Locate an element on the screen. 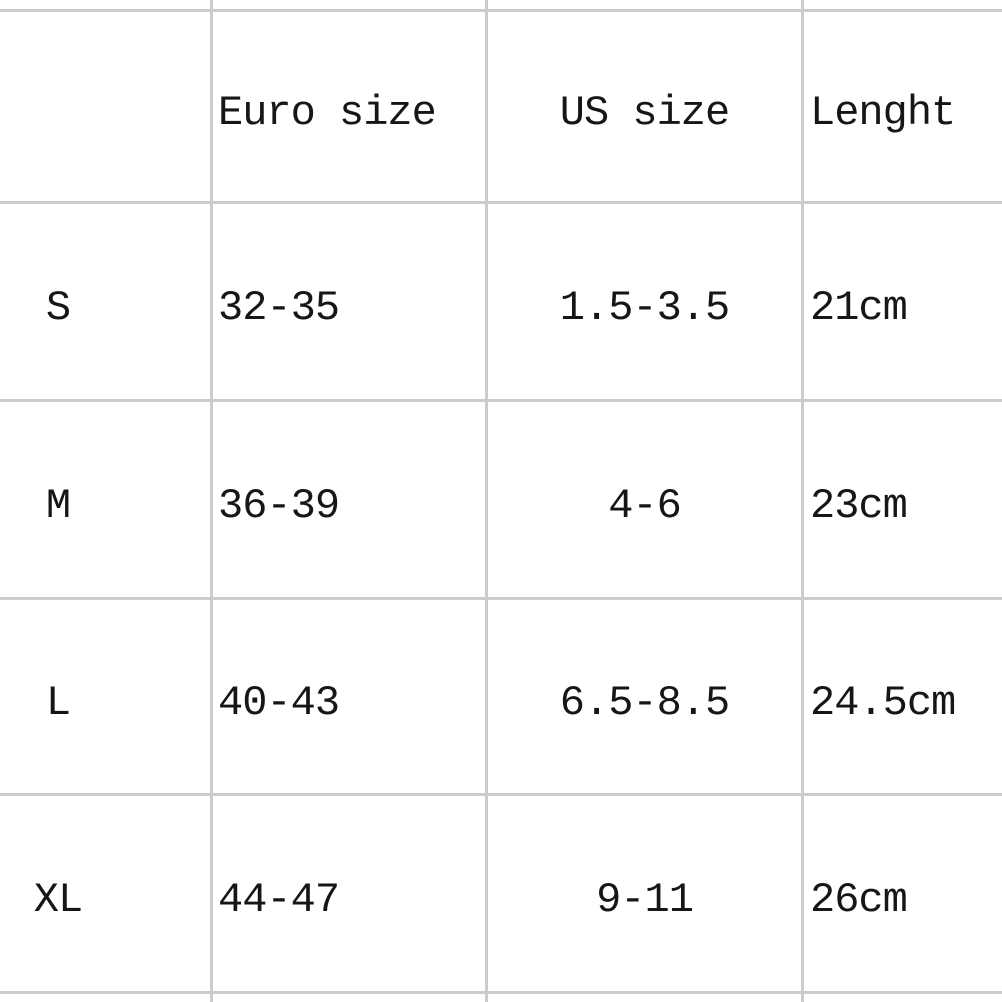  cell-us-xl: 9-11 is located at coordinates (645, 899).